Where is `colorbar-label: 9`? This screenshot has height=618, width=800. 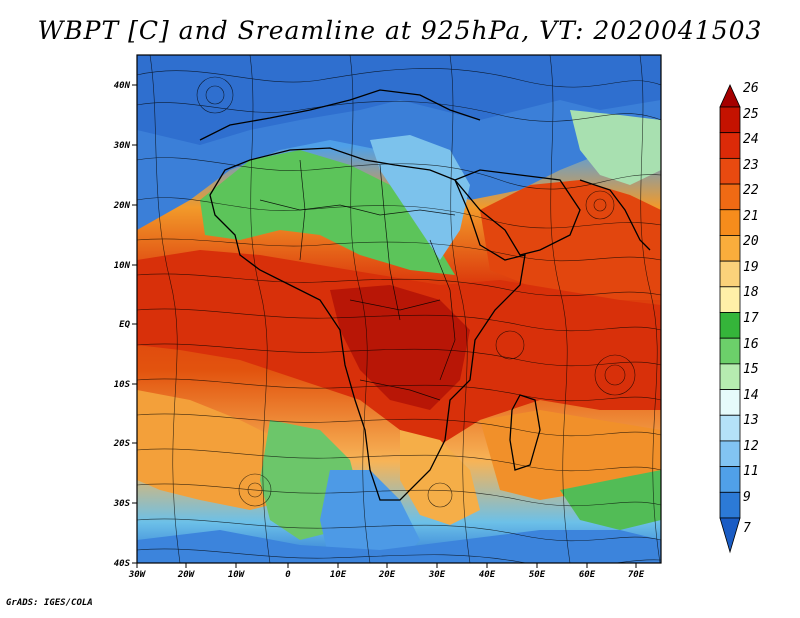
colorbar-label: 9 is located at coordinates (747, 497).